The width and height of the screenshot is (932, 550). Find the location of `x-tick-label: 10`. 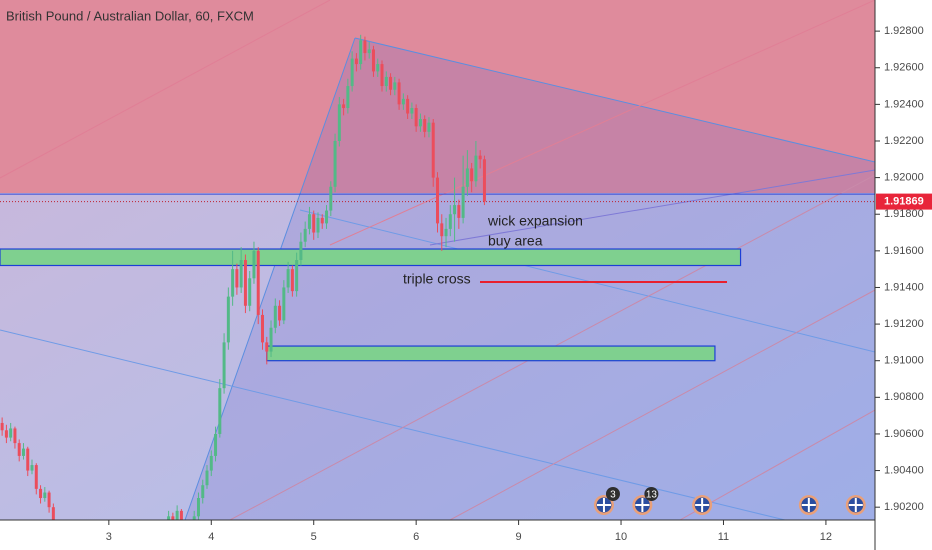

x-tick-label: 10 is located at coordinates (621, 537).